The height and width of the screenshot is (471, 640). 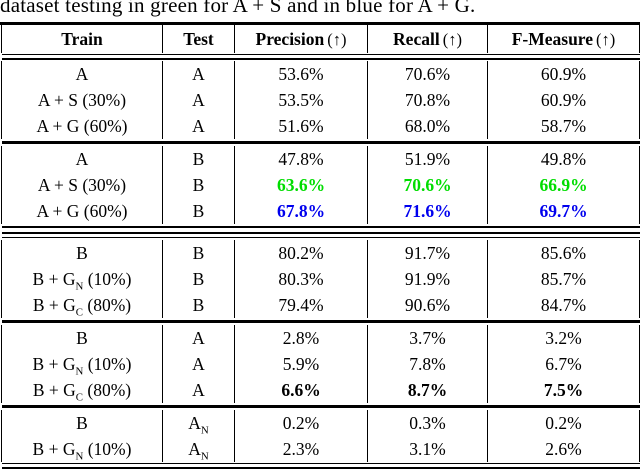 What do you see at coordinates (320, 23) in the screenshot?
I see `table-top-rule` at bounding box center [320, 23].